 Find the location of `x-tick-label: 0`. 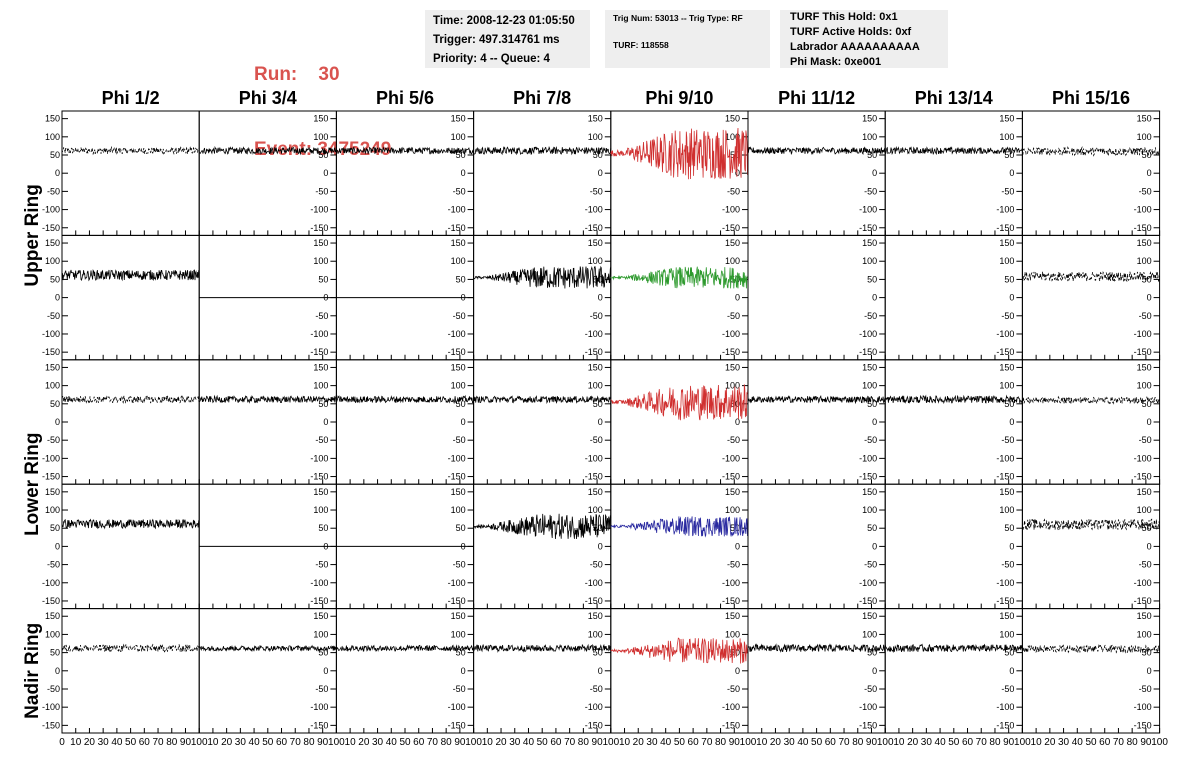

x-tick-label: 0 is located at coordinates (62, 742).